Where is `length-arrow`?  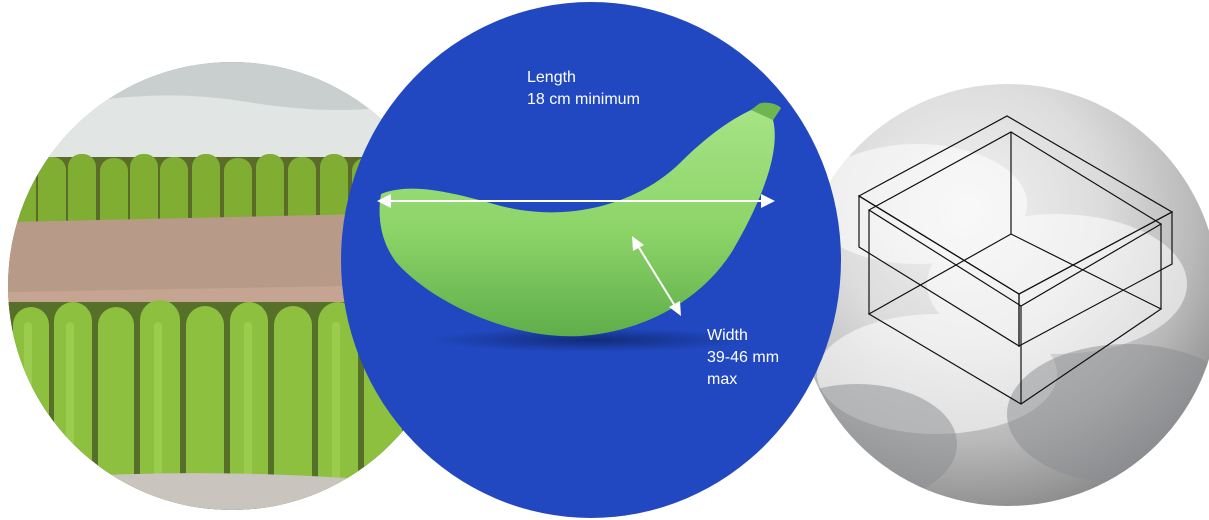 length-arrow is located at coordinates (576, 201).